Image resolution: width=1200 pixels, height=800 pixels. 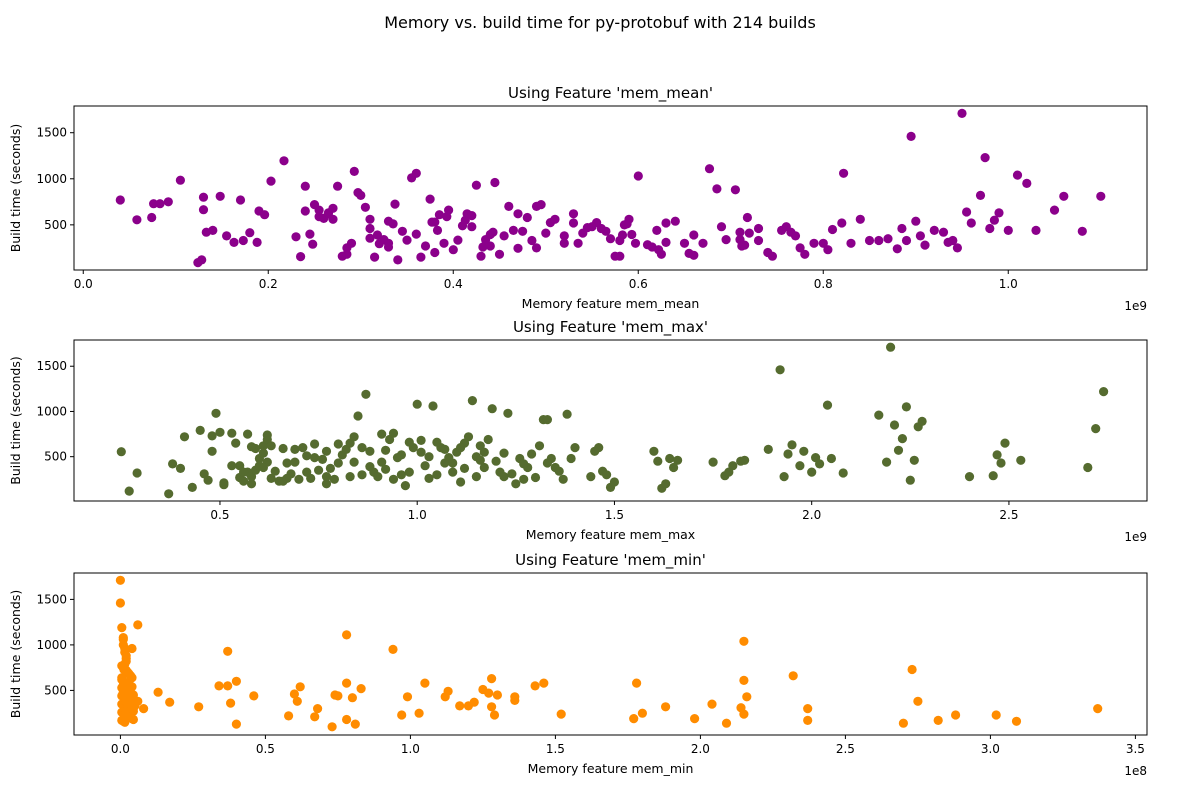 What do you see at coordinates (83, 284) in the screenshot?
I see `x-tick-label: 0.0` at bounding box center [83, 284].